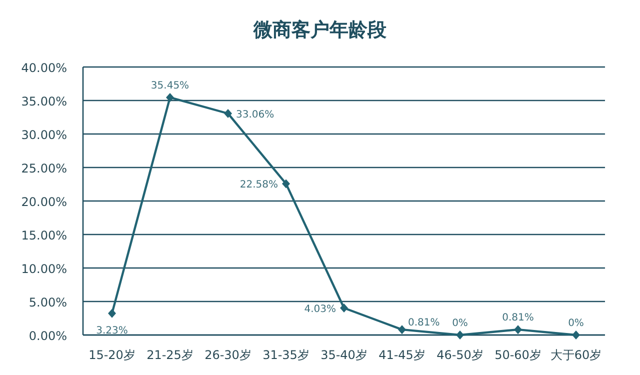  Describe the element at coordinates (44, 202) in the screenshot. I see `y-tick-label: 20.00%` at that location.